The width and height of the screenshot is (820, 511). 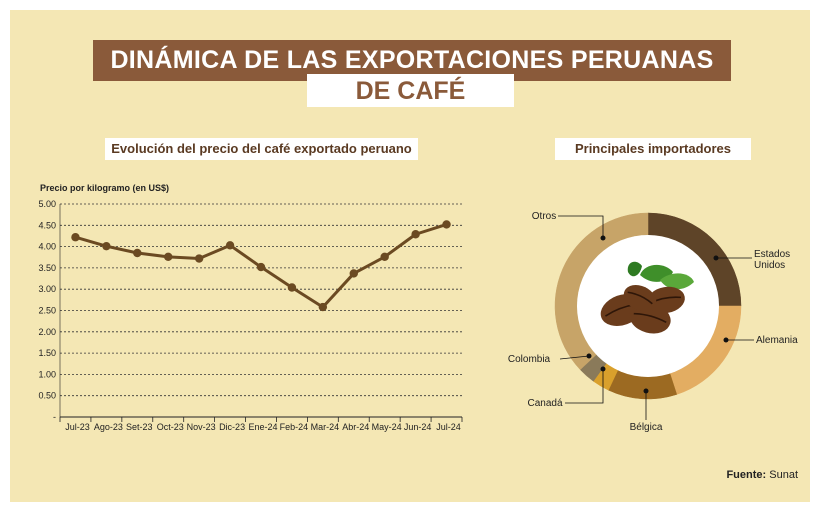 What do you see at coordinates (544, 403) in the screenshot?
I see `slice-label: Canadá` at bounding box center [544, 403].